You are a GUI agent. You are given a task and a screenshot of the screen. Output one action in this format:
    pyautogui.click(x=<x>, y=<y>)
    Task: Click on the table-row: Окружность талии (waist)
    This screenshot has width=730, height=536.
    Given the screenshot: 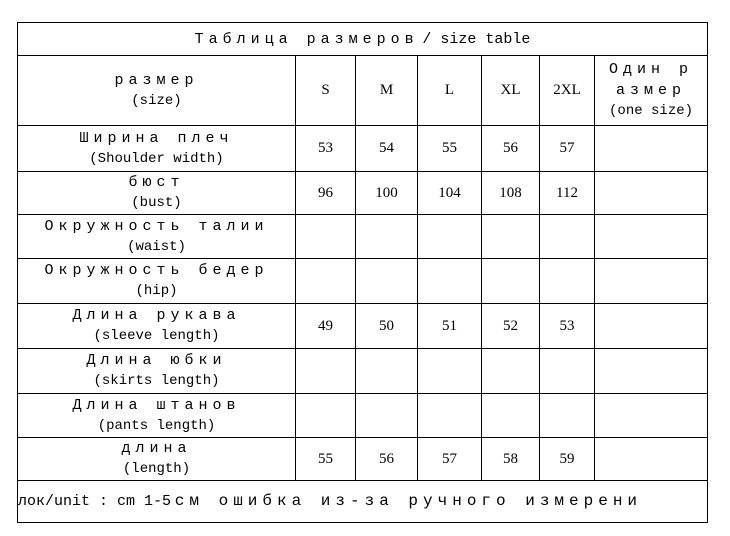 What is the action you would take?
    pyautogui.click(x=363, y=236)
    